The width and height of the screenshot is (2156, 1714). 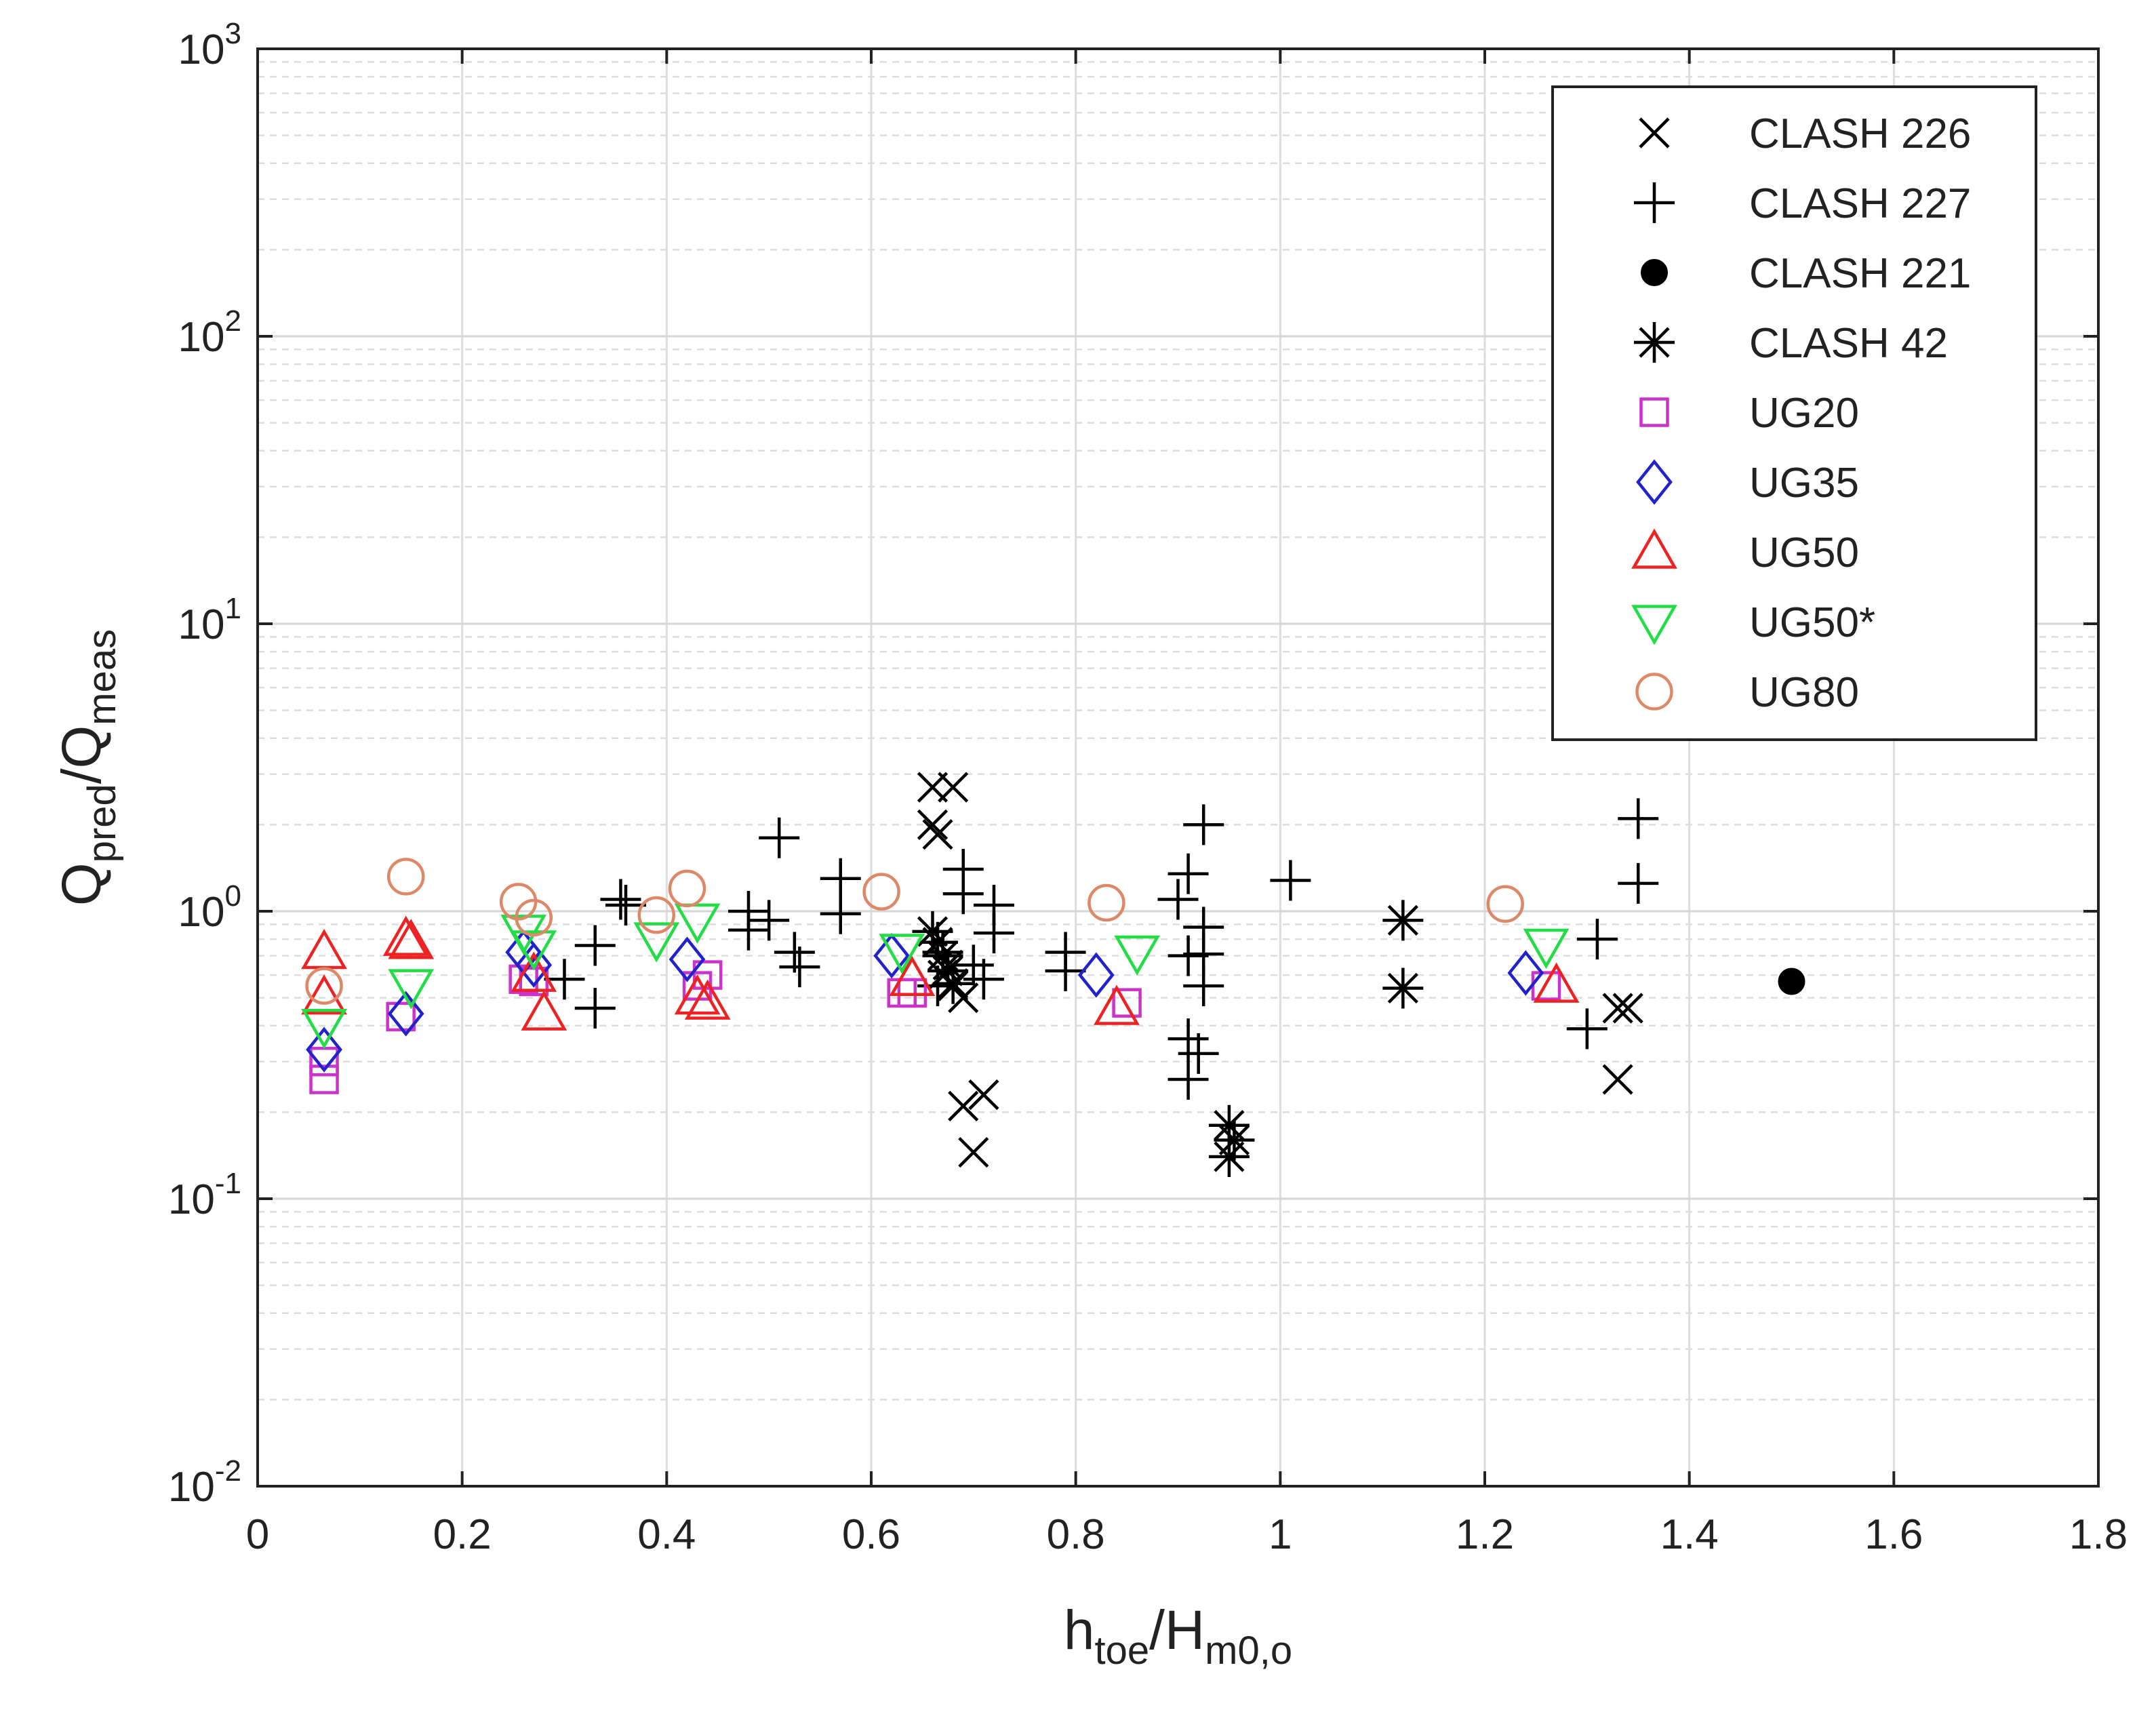 What do you see at coordinates (1747, 482) in the screenshot?
I see `legend-item: UG35` at bounding box center [1747, 482].